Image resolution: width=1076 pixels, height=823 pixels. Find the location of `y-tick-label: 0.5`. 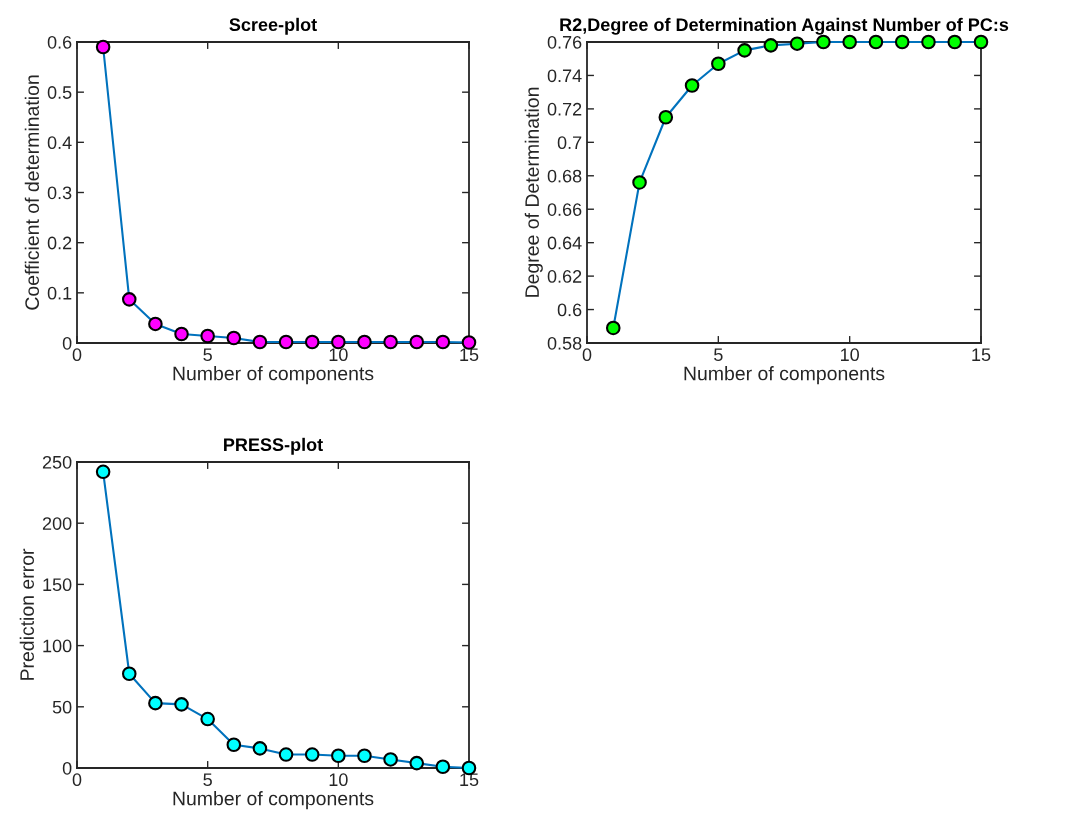

y-tick-label: 0.5 is located at coordinates (59, 92).